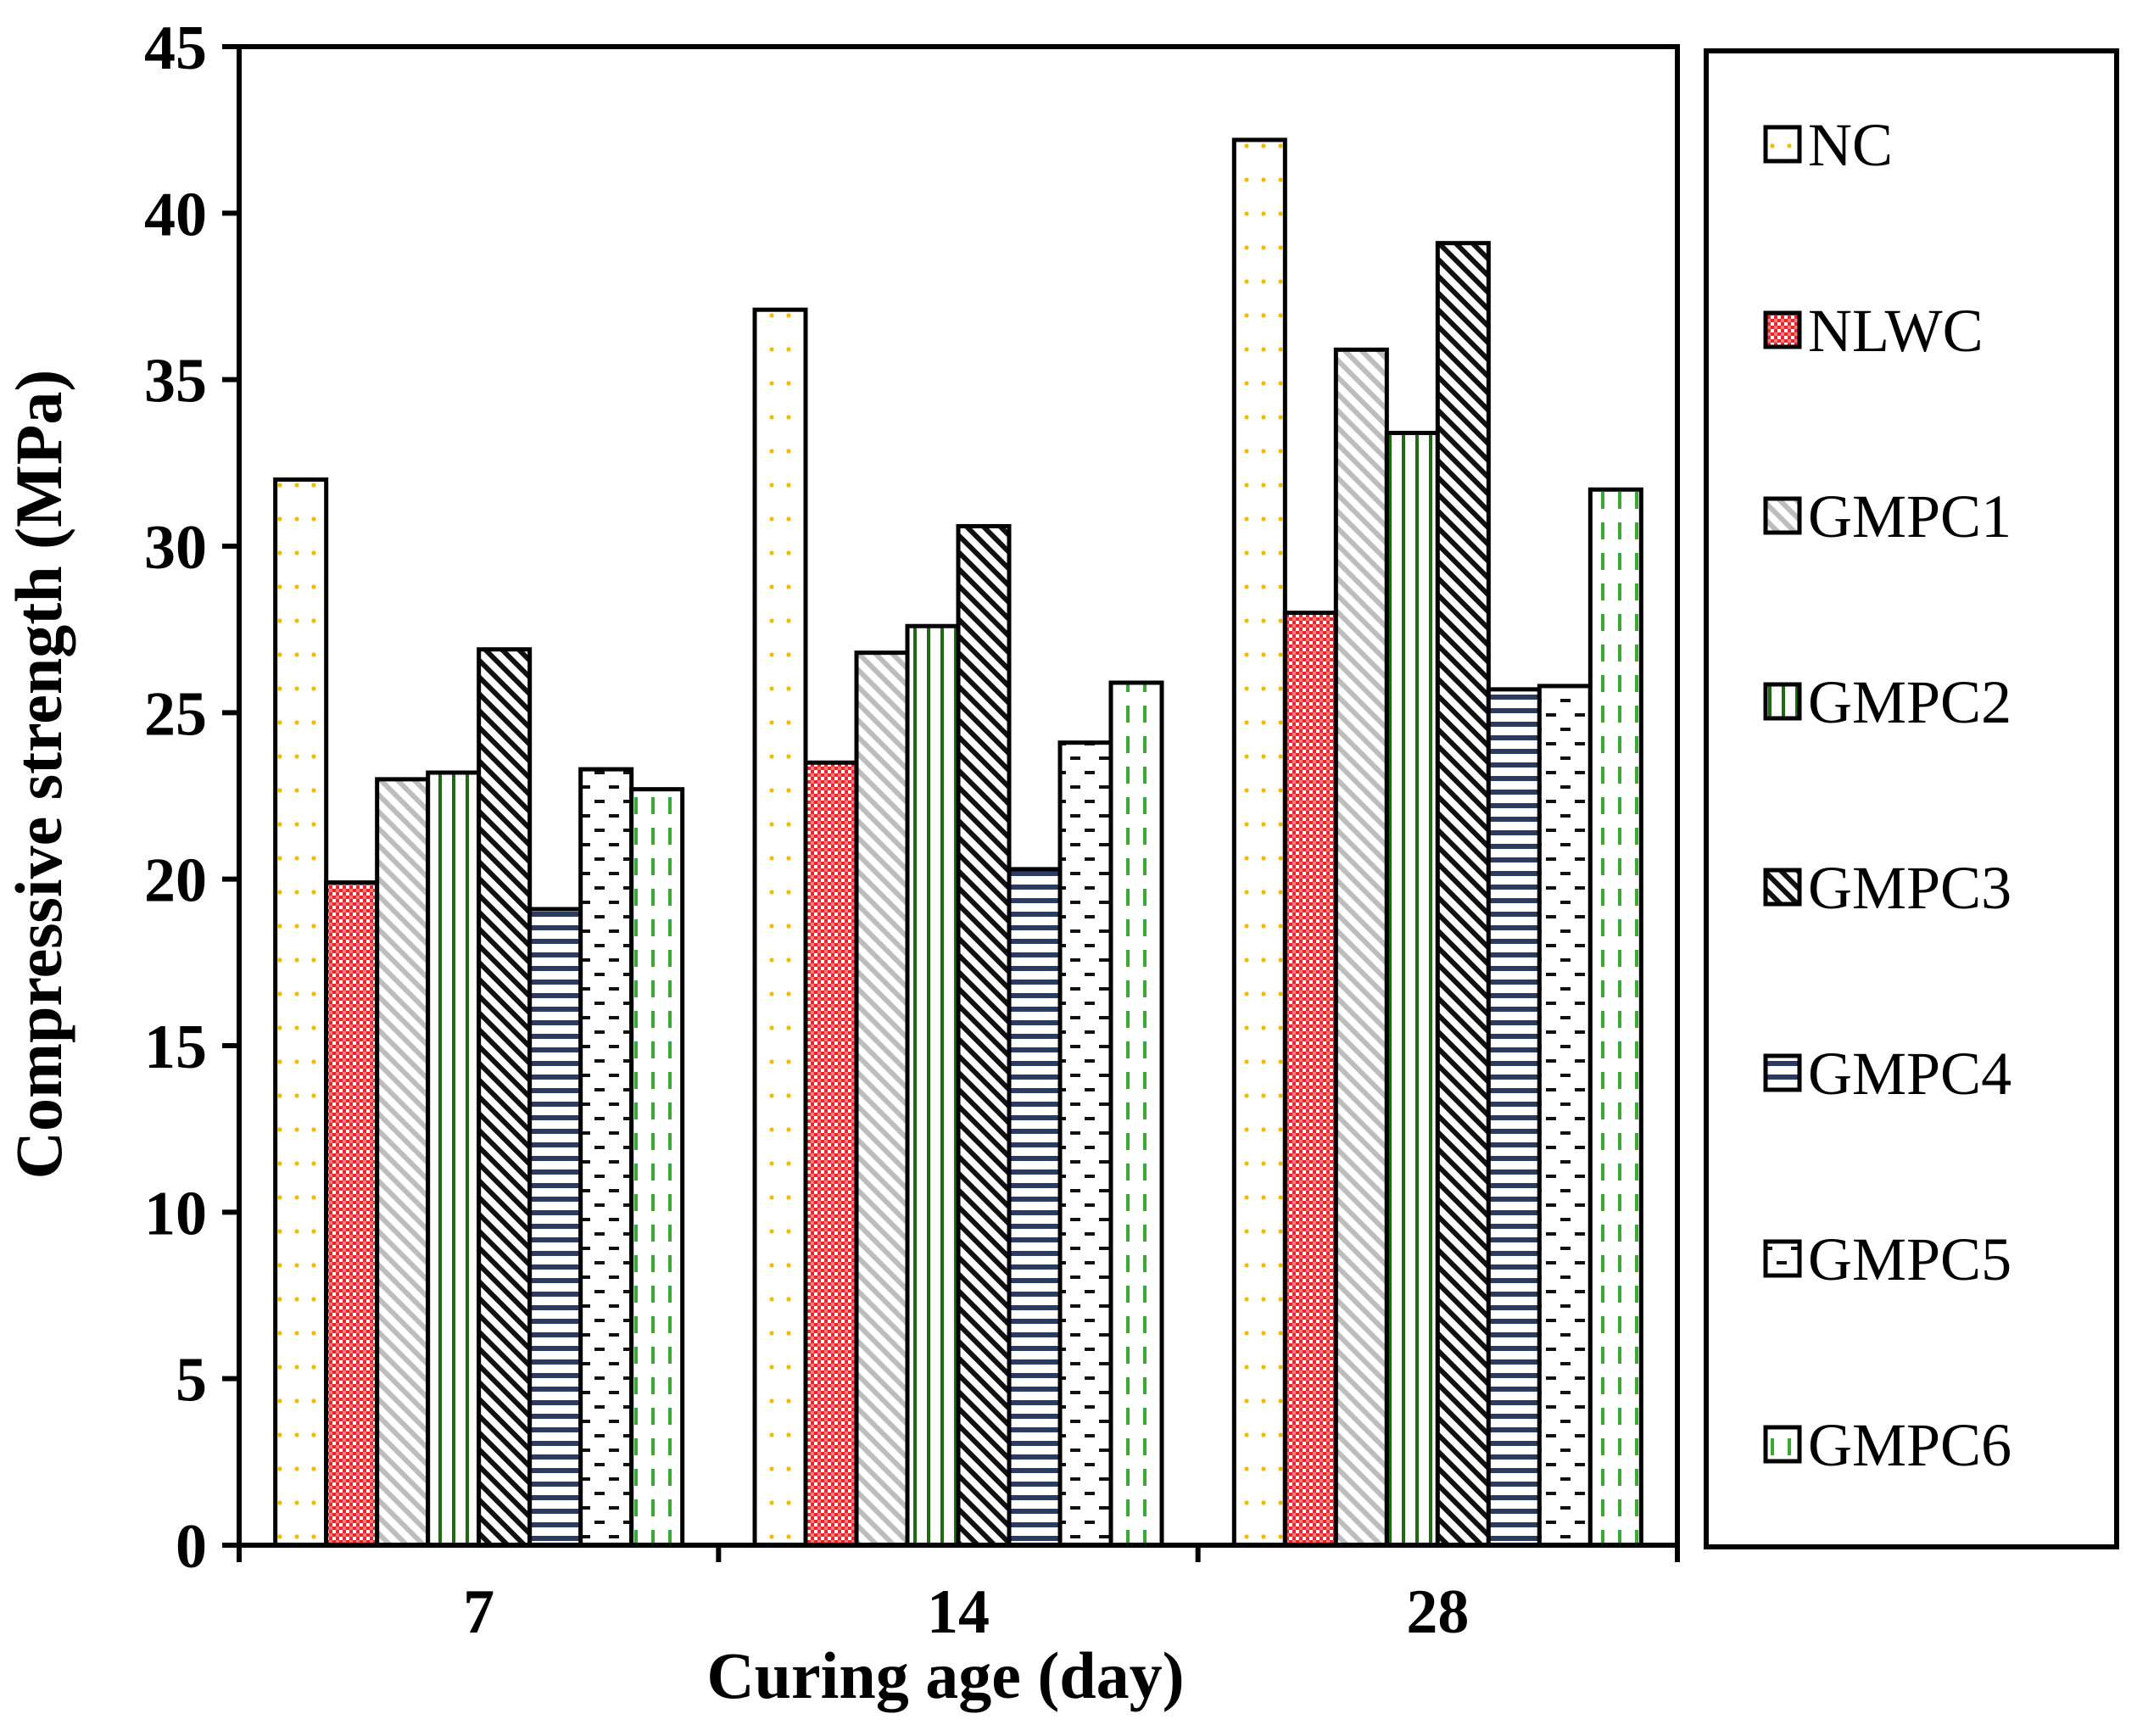 This screenshot has width=2137, height=1736. What do you see at coordinates (1782, 1072) in the screenshot?
I see `legend-swatch-gmpc4` at bounding box center [1782, 1072].